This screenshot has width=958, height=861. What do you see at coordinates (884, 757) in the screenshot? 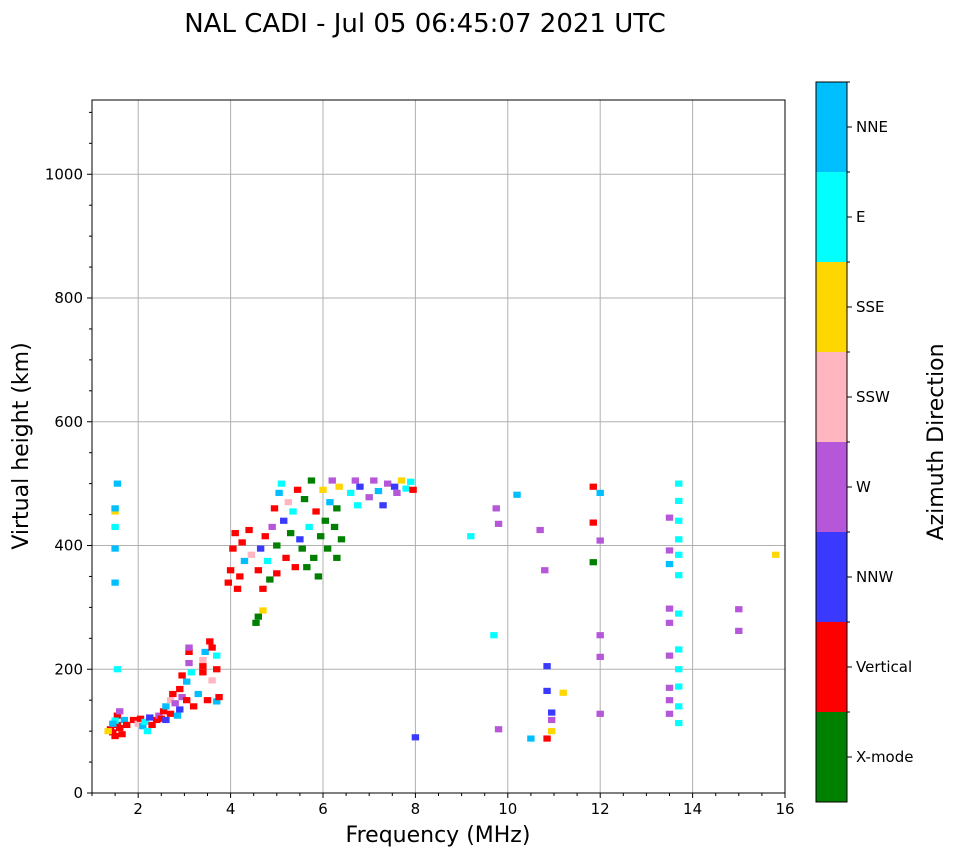
I see `colorbar-tick-label: X-mode` at bounding box center [884, 757].